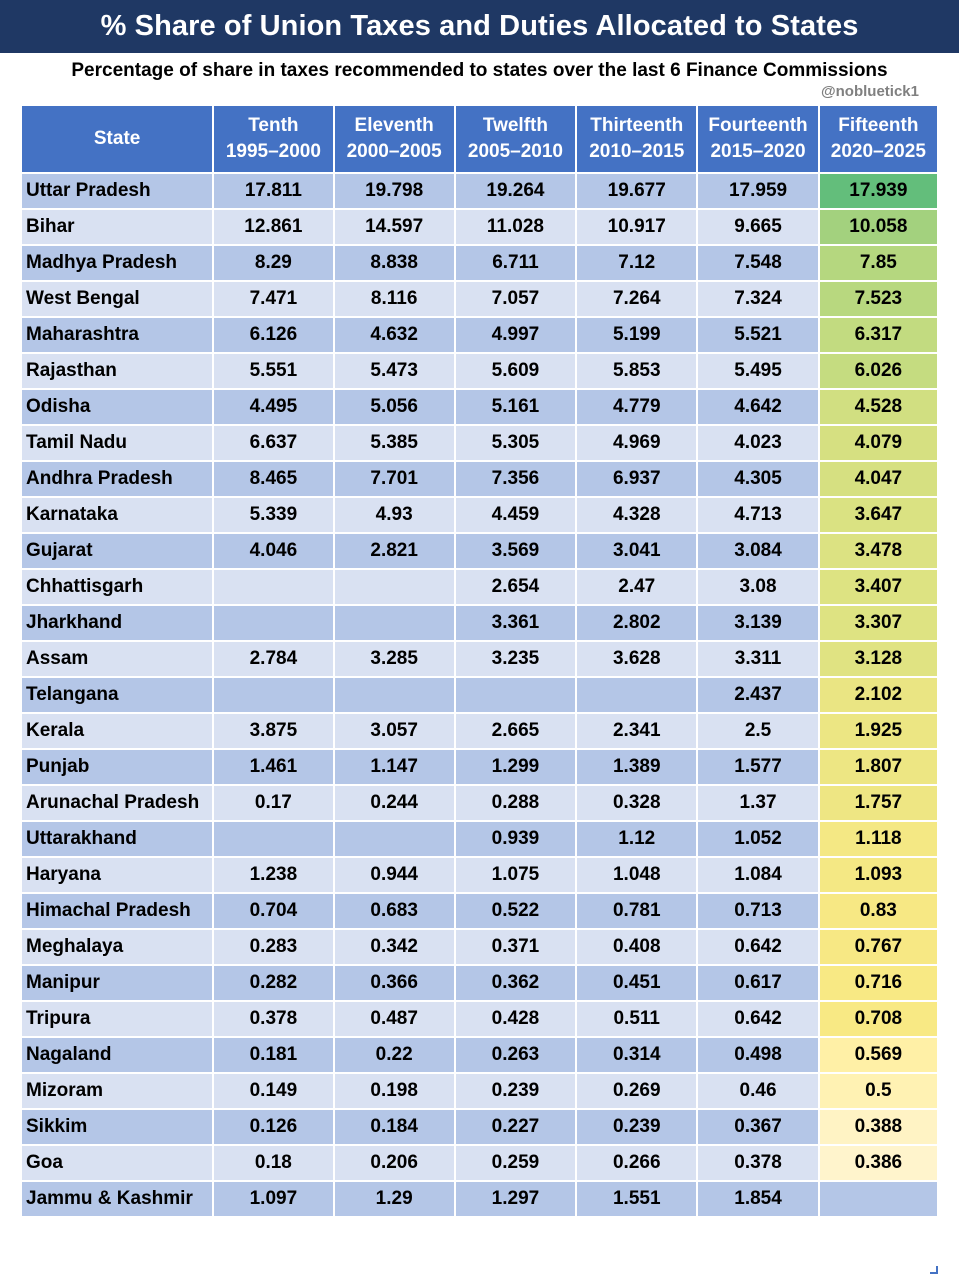 This screenshot has height=1279, width=959. What do you see at coordinates (273, 1163) in the screenshot?
I see `value-cell: 0.18` at bounding box center [273, 1163].